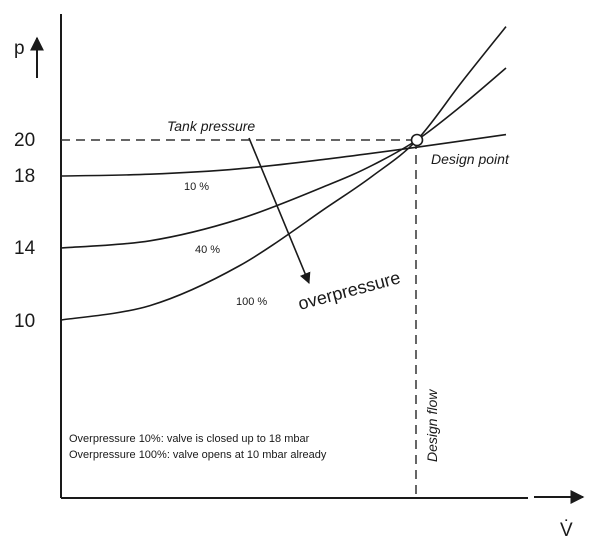  Describe the element at coordinates (196, 187) in the screenshot. I see `curve-label-10-percent: 10 %` at that location.